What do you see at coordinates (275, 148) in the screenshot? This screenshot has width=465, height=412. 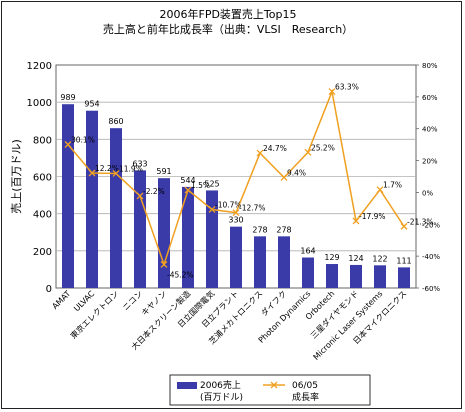 I see `growth-value-label: 24.7%` at bounding box center [275, 148].